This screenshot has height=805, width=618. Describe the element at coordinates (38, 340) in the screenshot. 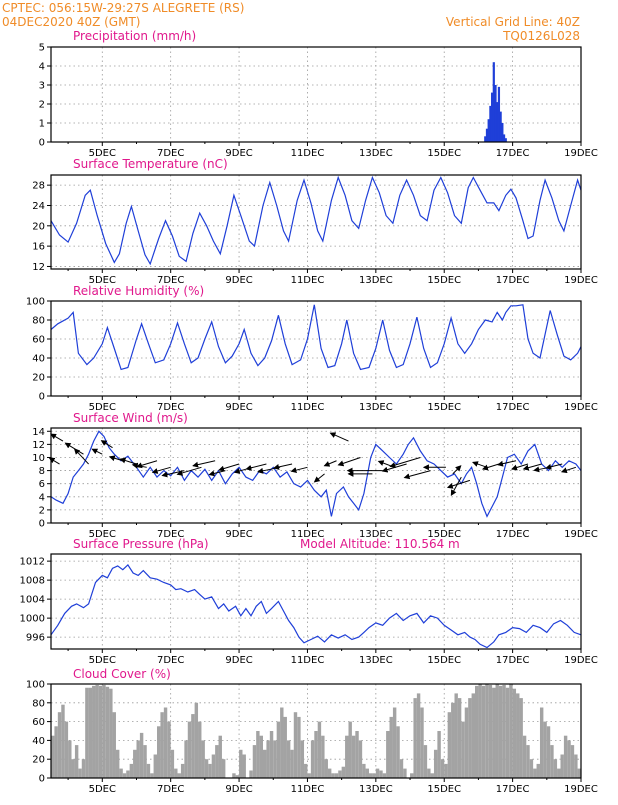

I see `y-tick-label: 60` at that location.